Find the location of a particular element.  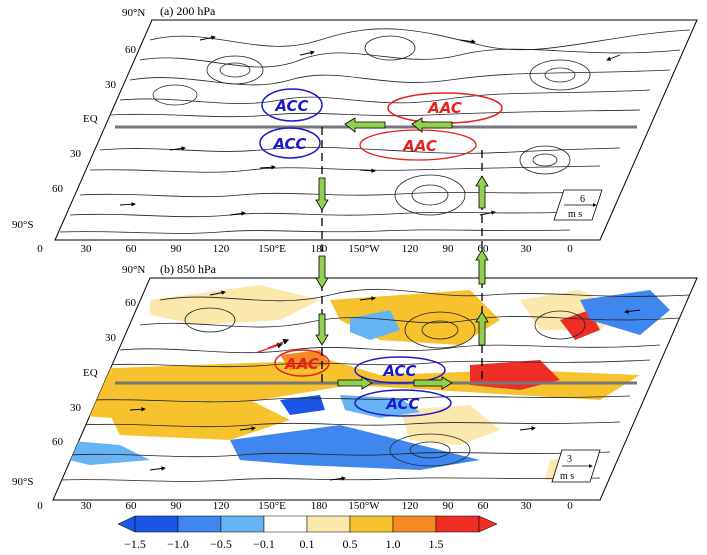

panel-title: (b) 850 hPa is located at coordinates (188, 269).